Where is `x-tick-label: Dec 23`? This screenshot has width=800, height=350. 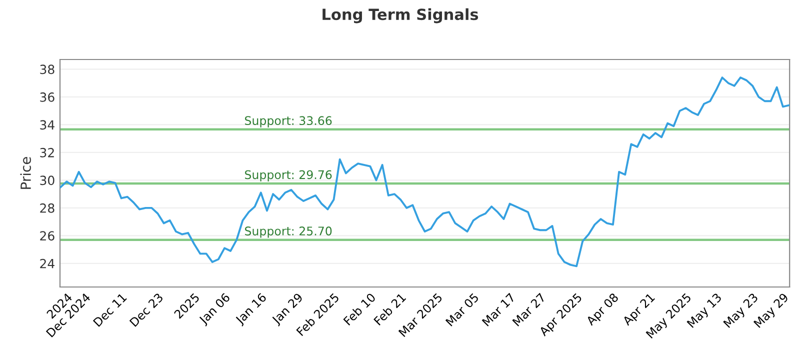 x-tick-label: Dec 23 is located at coordinates (146, 309).